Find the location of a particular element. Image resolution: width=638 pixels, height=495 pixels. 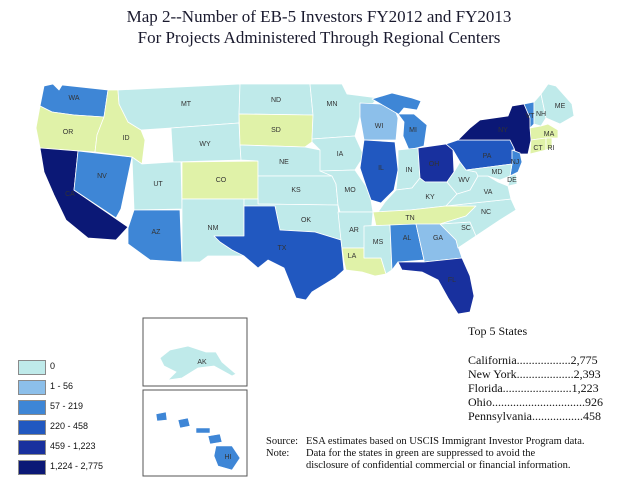

top5-row: Pennsylvania.................458 is located at coordinates (534, 416).